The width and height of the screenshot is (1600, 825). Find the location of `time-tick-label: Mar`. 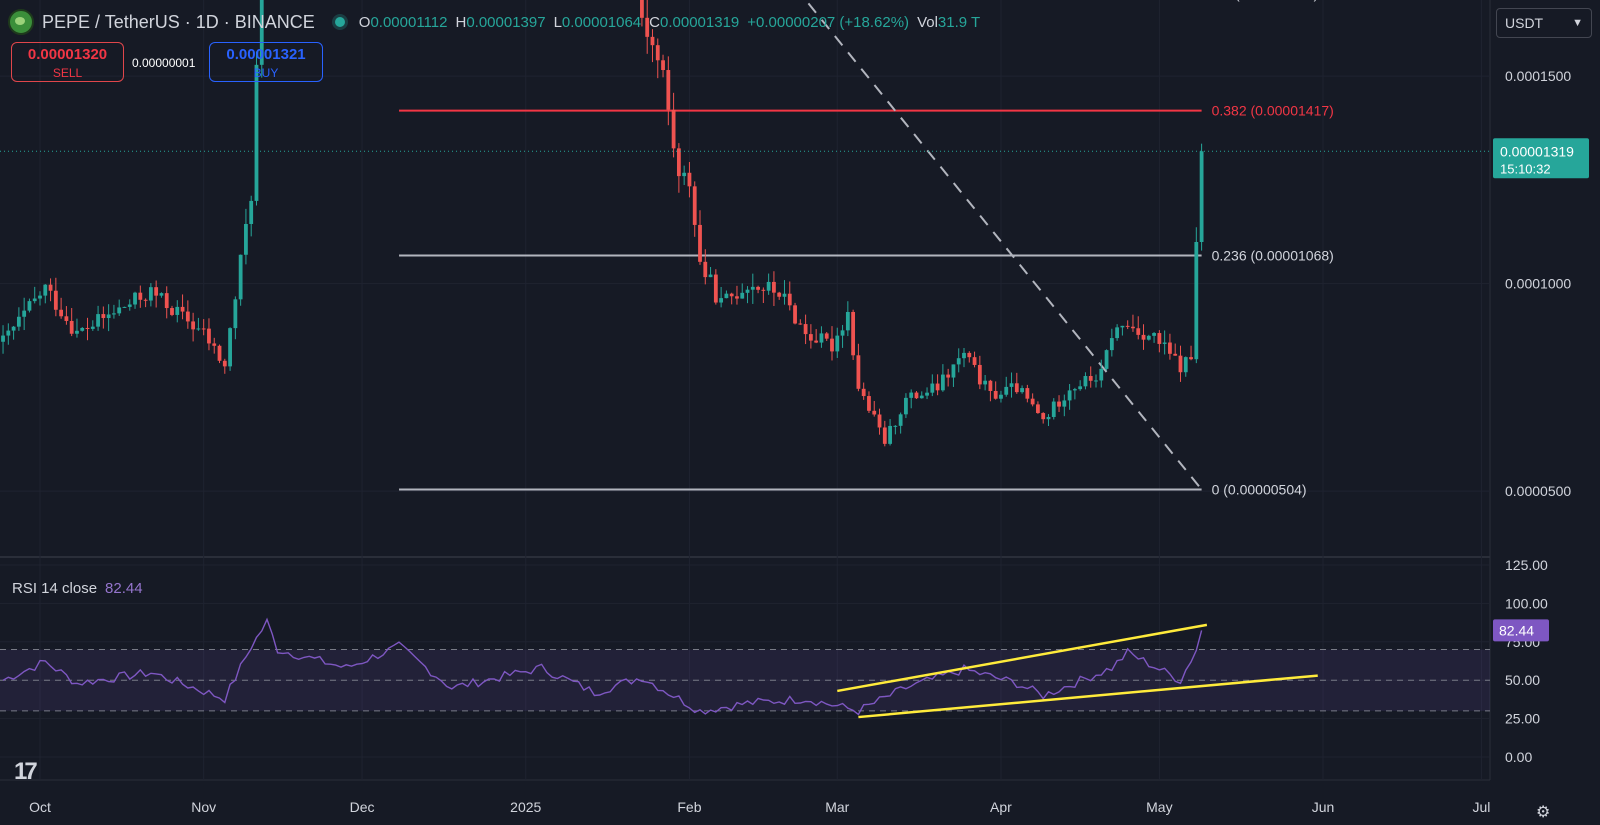

time-tick-label: Mar is located at coordinates (837, 807).